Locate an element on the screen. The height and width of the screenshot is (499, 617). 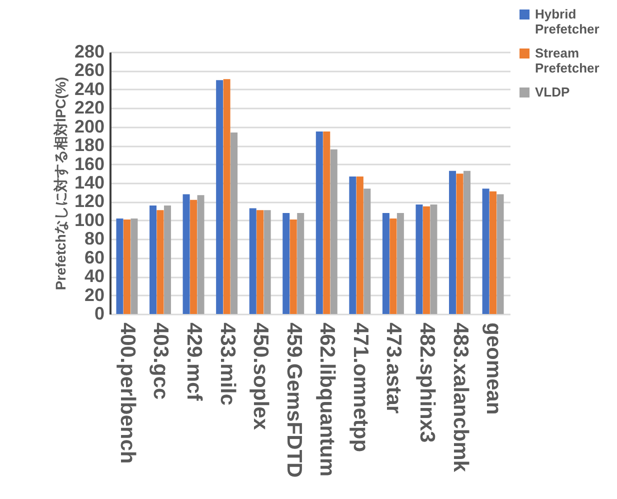
legend-label: Hybrid Prefetcher is located at coordinates (567, 21).